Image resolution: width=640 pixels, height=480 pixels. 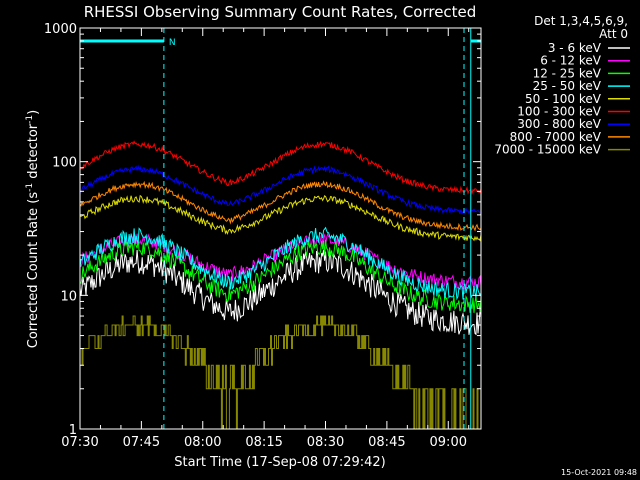 I want to click on legend-label: 25 - 50 keV, so click(x=567, y=86).